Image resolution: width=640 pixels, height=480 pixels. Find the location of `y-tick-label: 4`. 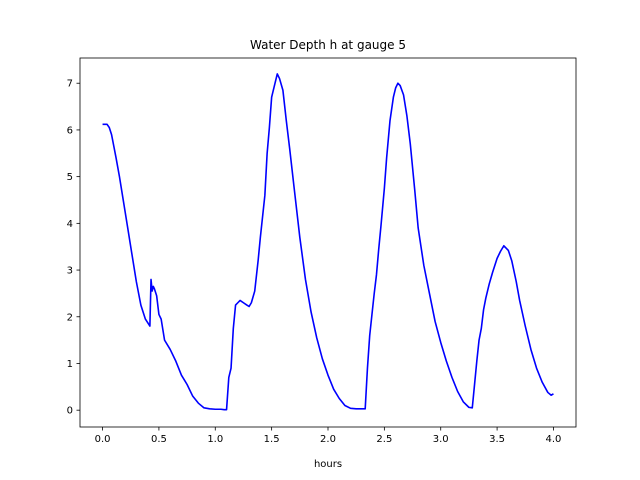

y-tick-label: 4 is located at coordinates (70, 224).